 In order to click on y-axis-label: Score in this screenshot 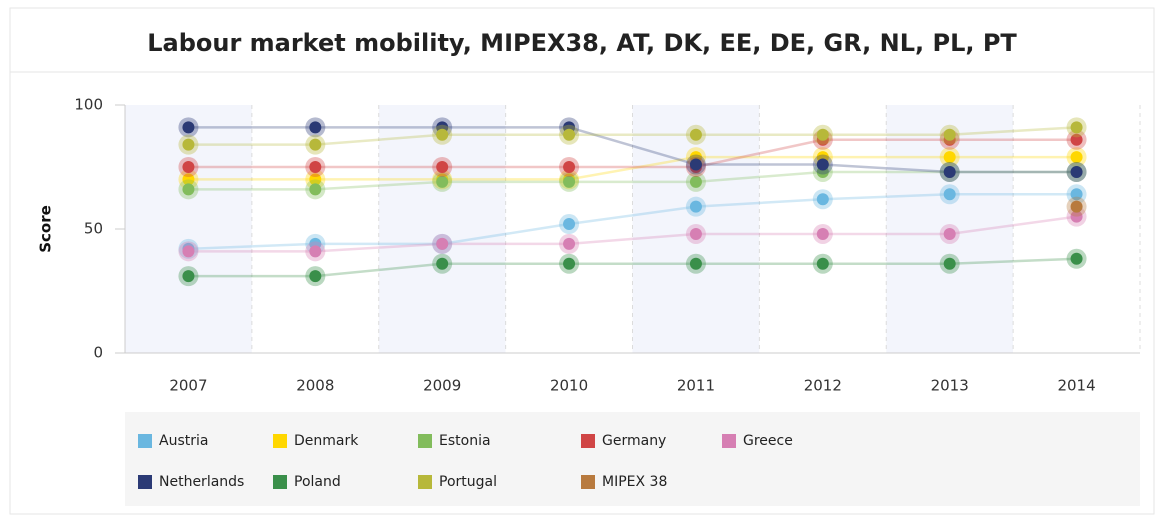, I will do `click(46, 229)`.